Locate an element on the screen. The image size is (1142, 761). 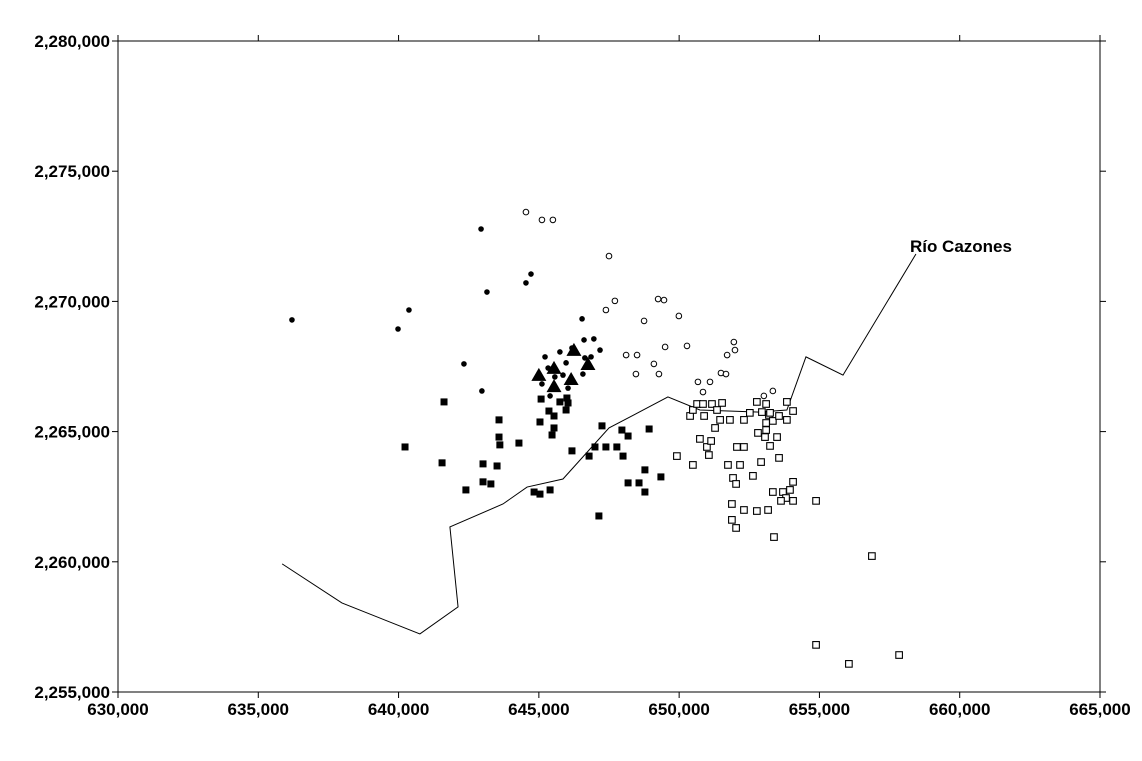
y-tick-label: 2,255,000 is located at coordinates (72, 692).